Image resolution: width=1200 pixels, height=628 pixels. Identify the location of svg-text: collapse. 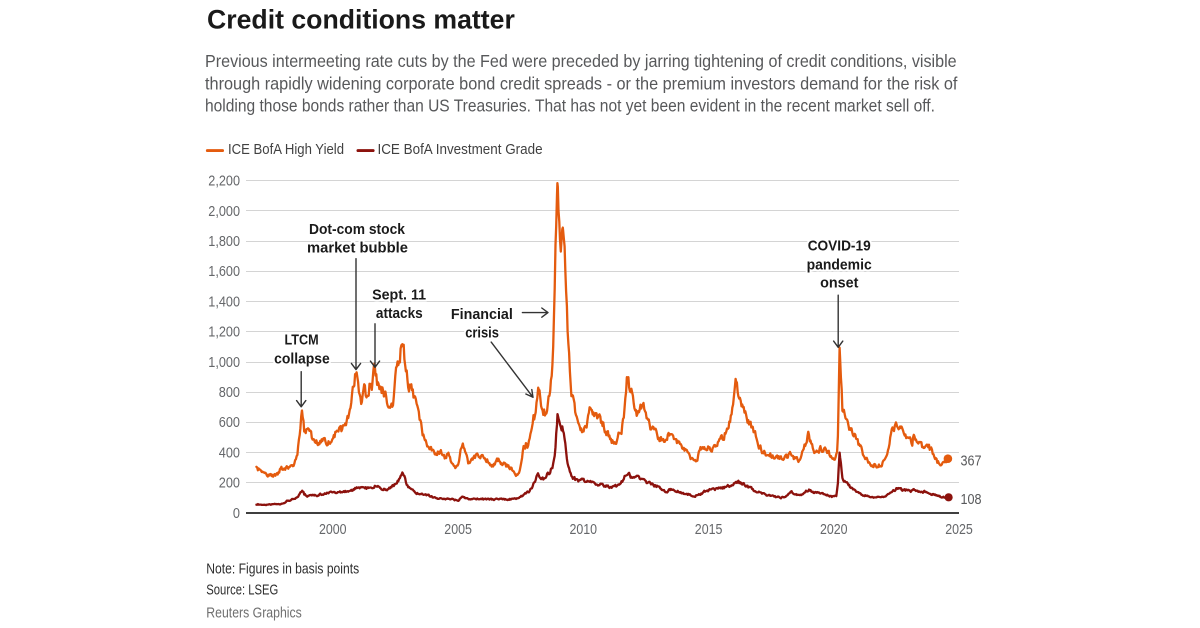
(302, 359).